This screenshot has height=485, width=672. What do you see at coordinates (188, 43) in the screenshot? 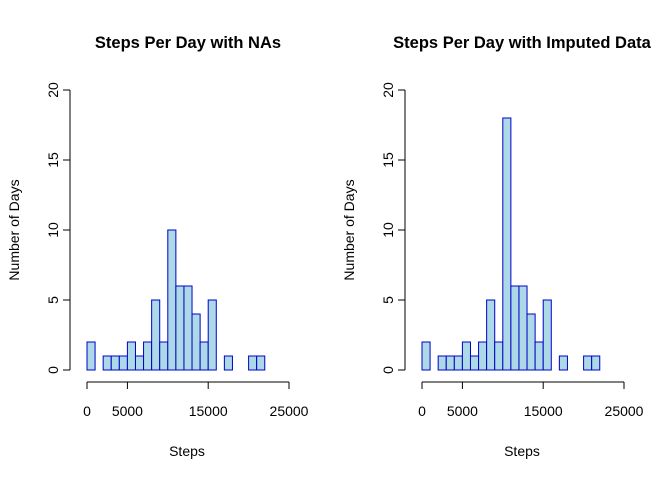
I see `chart-title: Steps Per Day with NAs` at bounding box center [188, 43].